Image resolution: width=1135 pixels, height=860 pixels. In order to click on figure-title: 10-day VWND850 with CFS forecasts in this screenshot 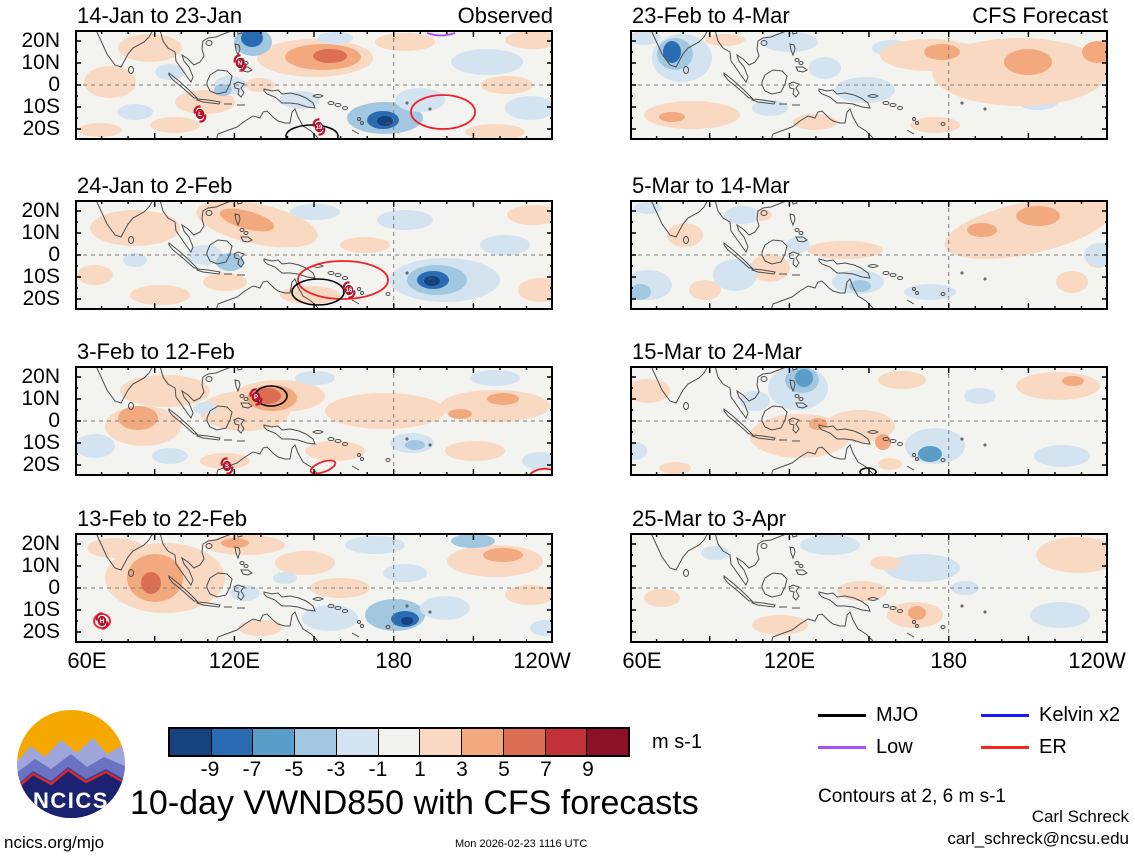, I will do `click(414, 803)`.